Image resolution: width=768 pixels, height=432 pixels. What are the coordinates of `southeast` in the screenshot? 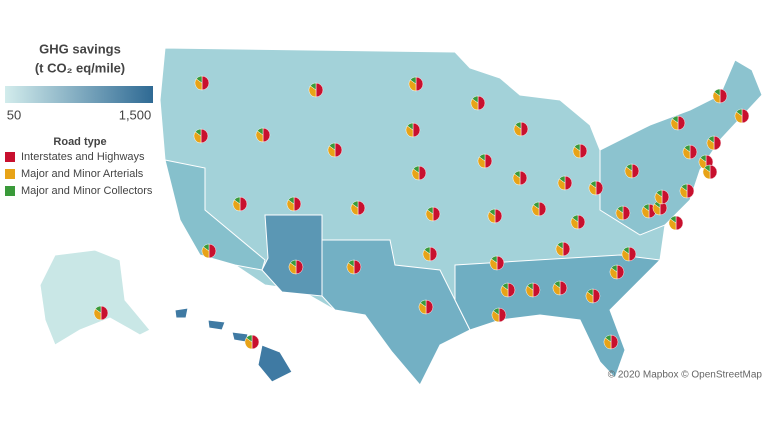 It's located at (558, 316).